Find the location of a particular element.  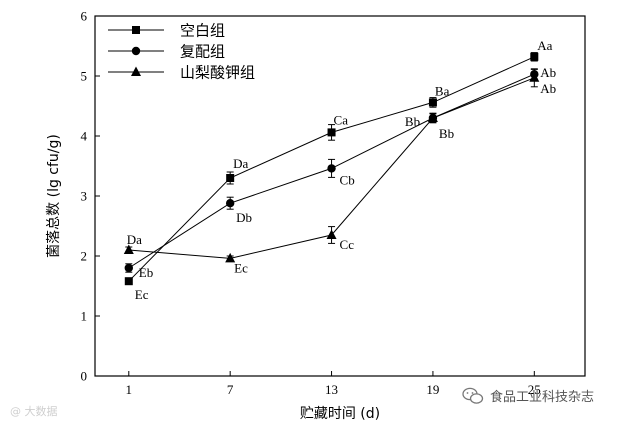

legend-label: 空白组 is located at coordinates (202, 31).